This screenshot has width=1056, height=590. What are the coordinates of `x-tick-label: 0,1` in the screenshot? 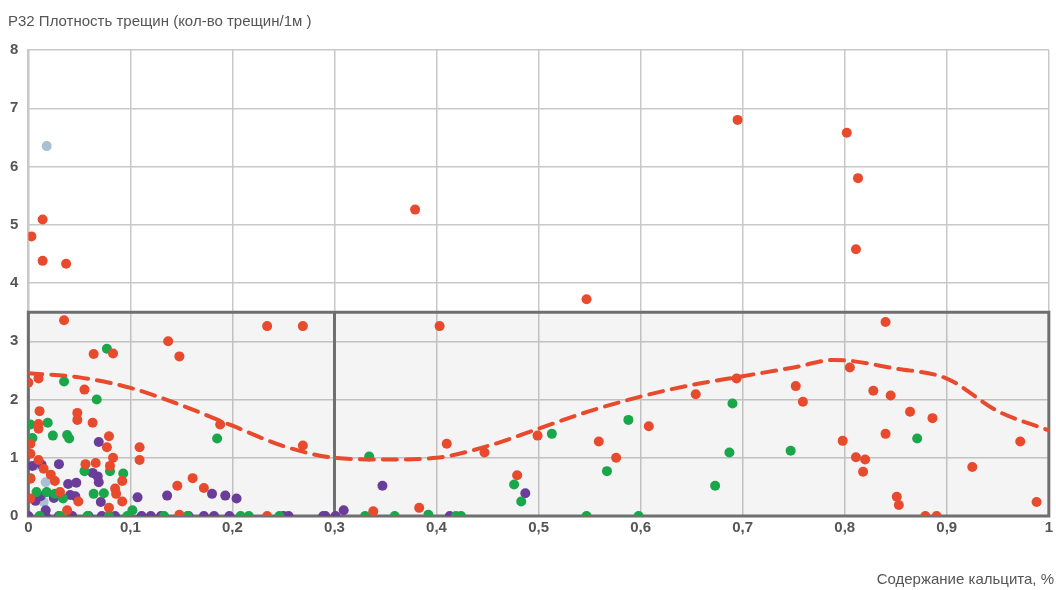 It's located at (130, 527).